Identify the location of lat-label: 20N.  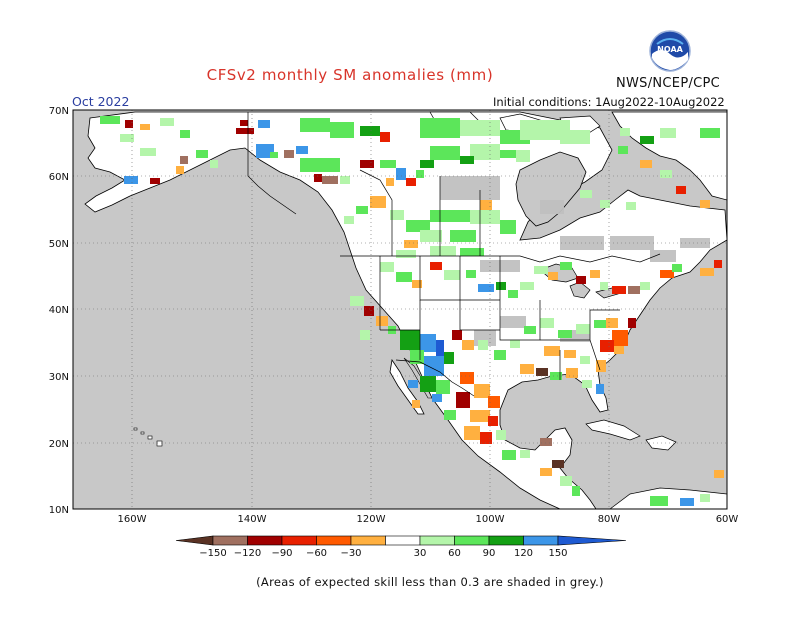
(59, 444).